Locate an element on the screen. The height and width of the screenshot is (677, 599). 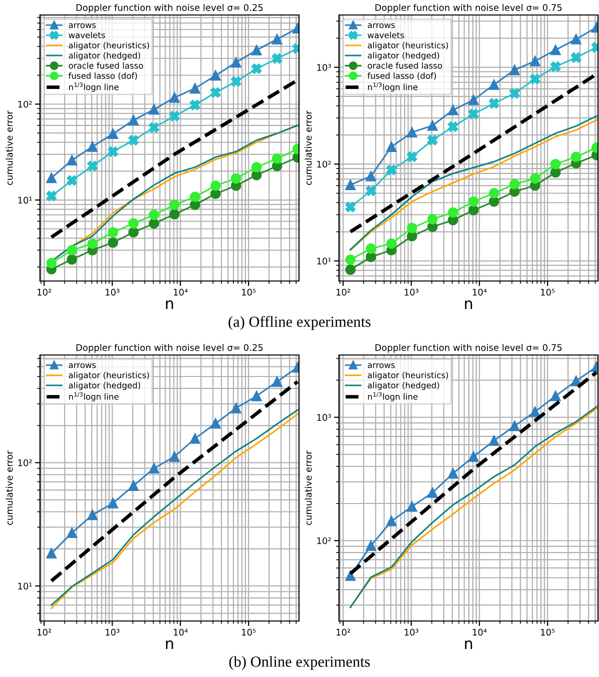
text: (a) Offline experiments is located at coordinates (299, 323).